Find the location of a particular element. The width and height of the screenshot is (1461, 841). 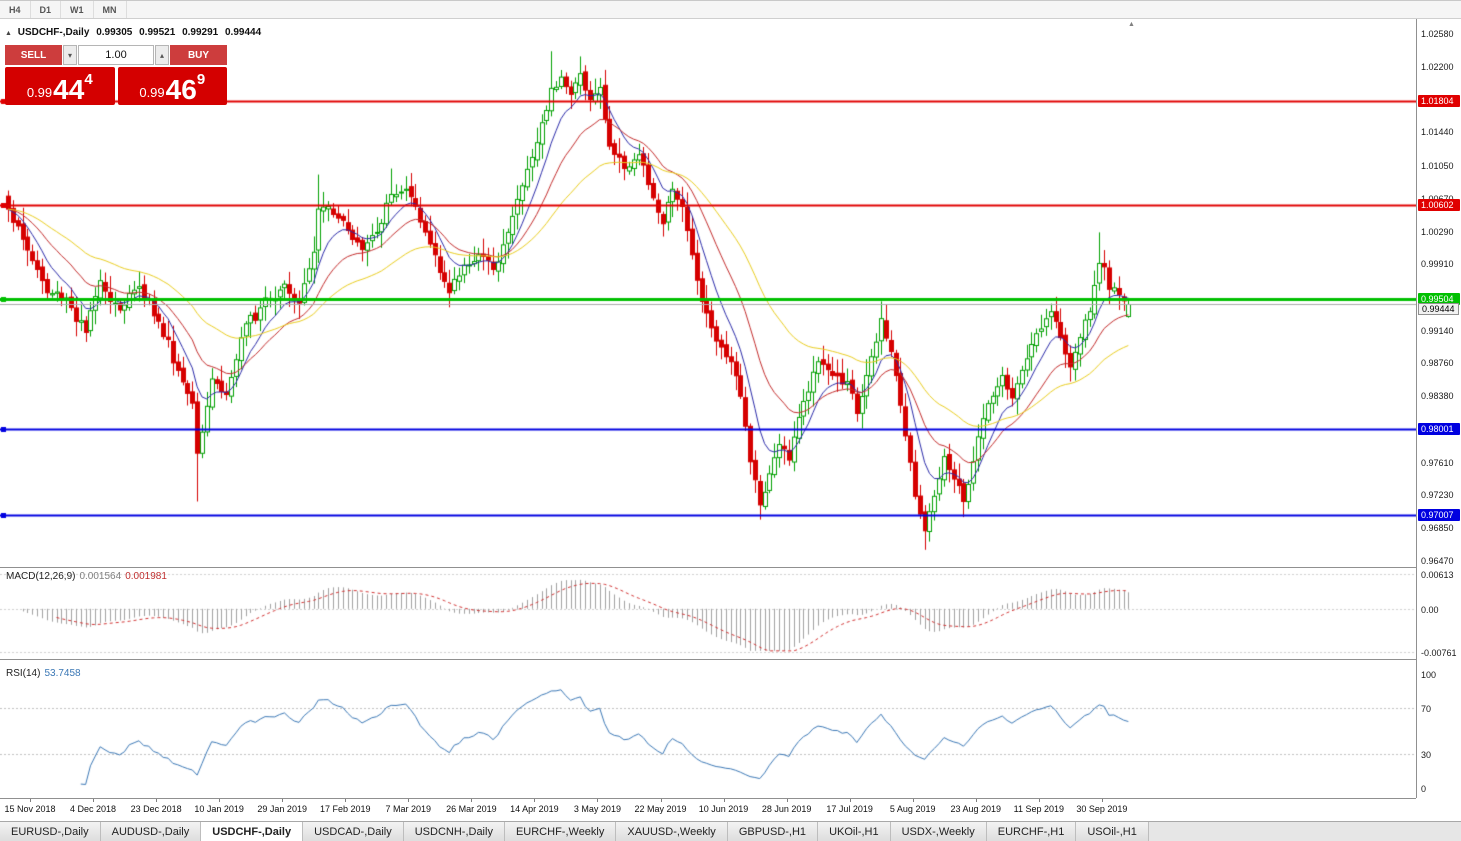

timeframe-button-w1: W1 is located at coordinates (77, 9).